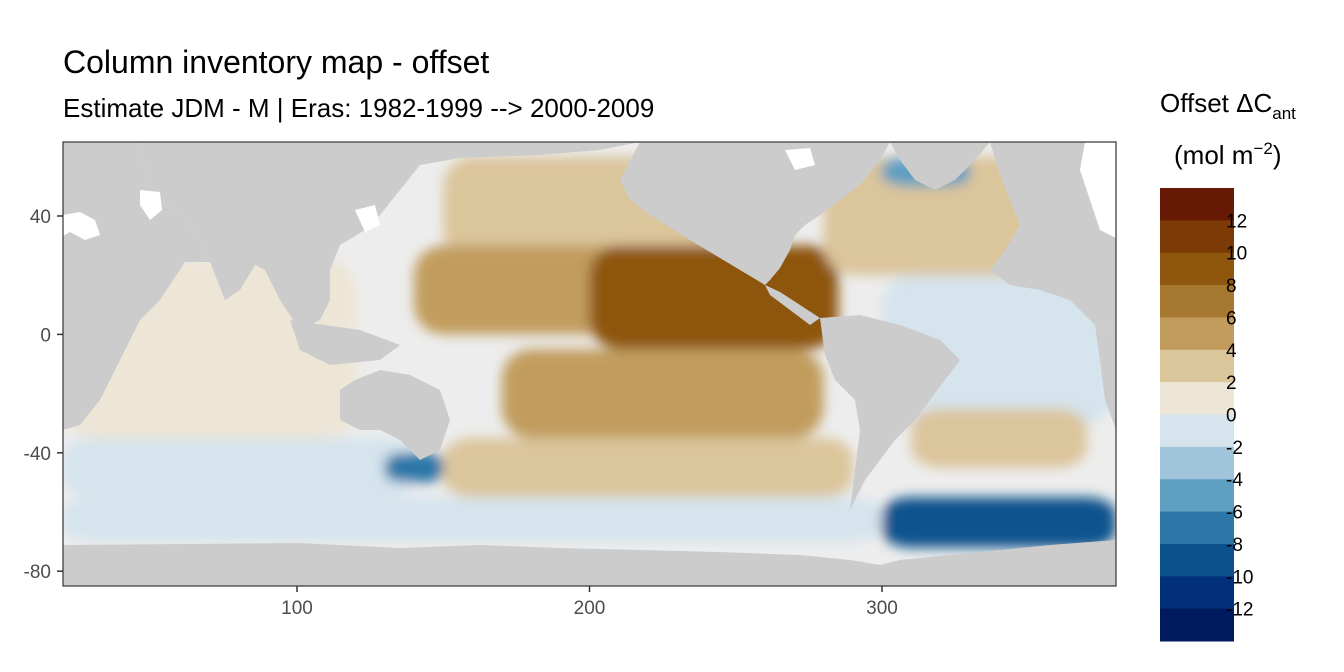 This screenshot has width=1344, height=672. What do you see at coordinates (345, 342) in the screenshot?
I see `land-maritime-continent` at bounding box center [345, 342].